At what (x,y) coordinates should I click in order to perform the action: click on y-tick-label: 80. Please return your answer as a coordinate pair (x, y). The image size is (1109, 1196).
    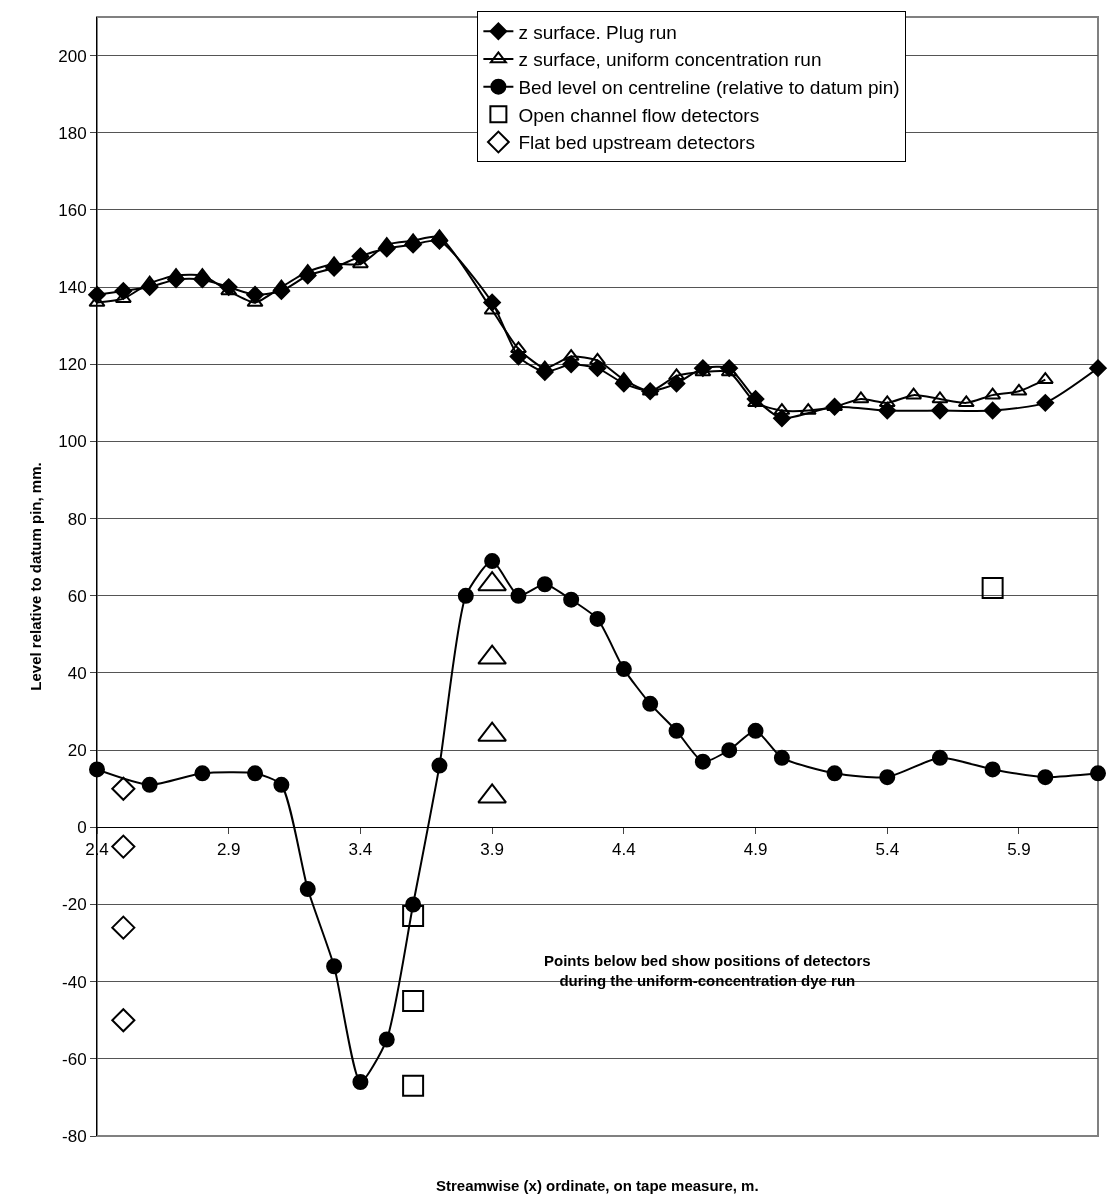
    Looking at the image, I should click on (77, 519).